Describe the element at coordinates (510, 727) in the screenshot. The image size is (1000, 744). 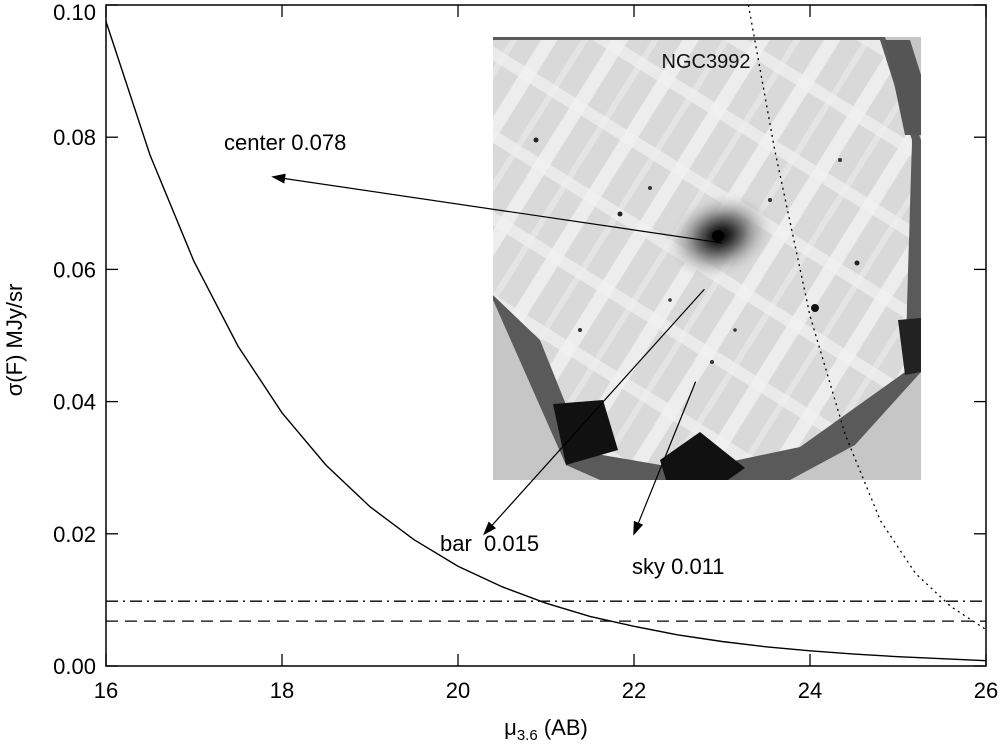
I see `x-axis-symbol: μ` at that location.